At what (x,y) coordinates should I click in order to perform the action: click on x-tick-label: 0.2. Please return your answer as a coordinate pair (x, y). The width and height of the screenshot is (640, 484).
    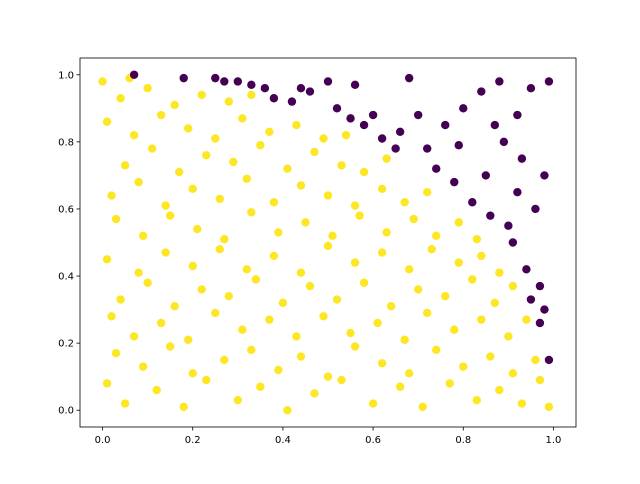
    Looking at the image, I should click on (193, 440).